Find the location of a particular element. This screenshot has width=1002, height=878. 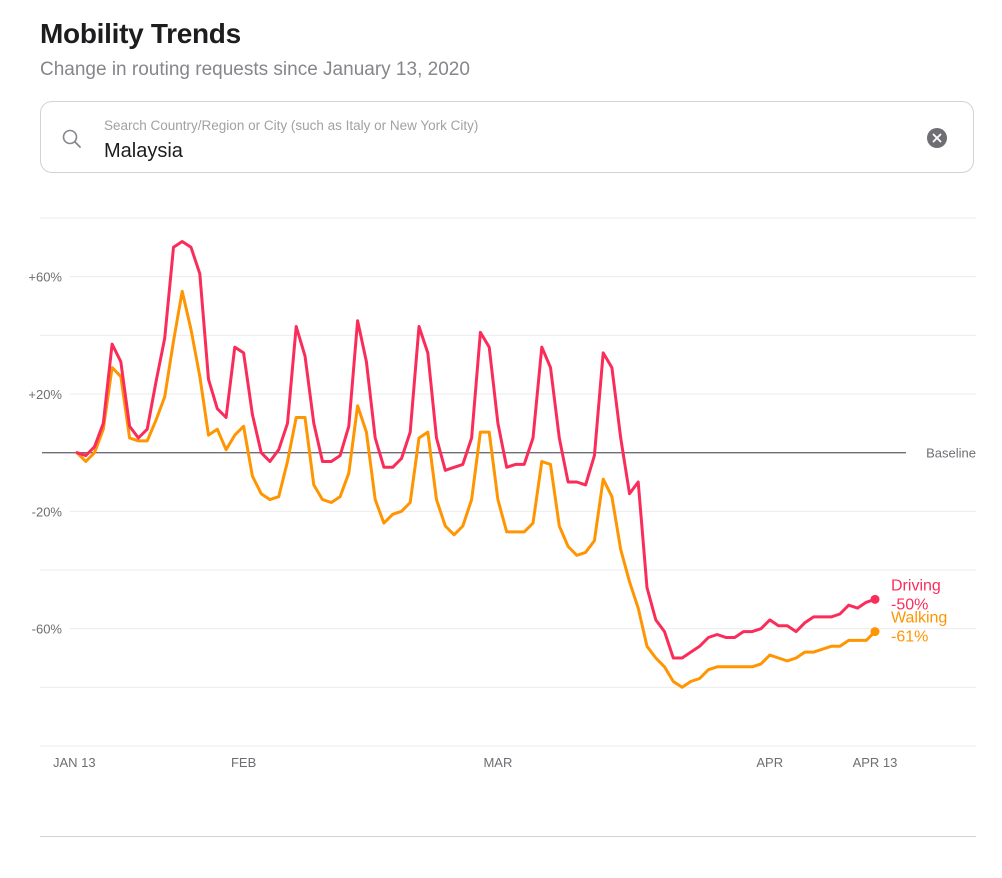

clear-search-button is located at coordinates (937, 138).